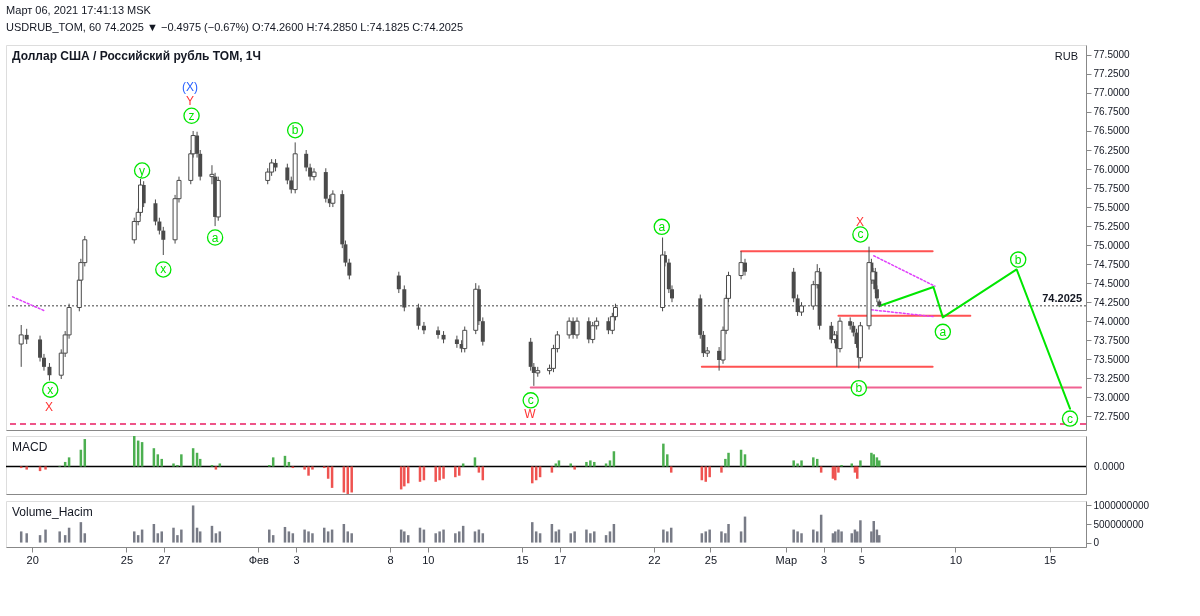  I want to click on x-tick-label: Мар, so click(786, 559).